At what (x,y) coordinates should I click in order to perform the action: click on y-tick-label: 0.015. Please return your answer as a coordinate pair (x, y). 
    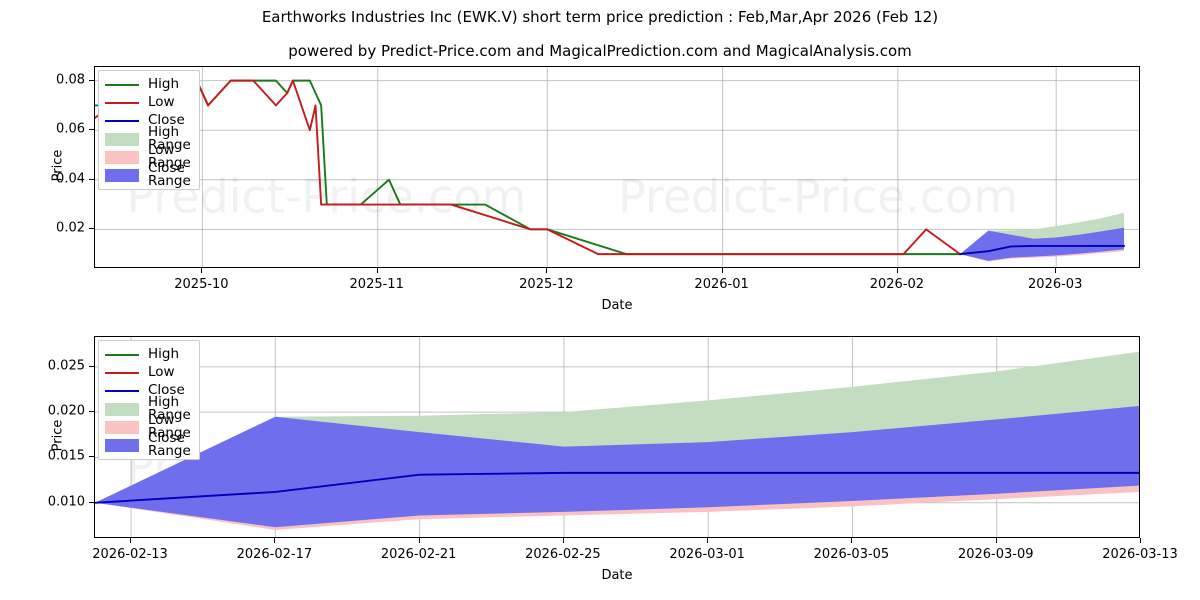
    Looking at the image, I should click on (66, 456).